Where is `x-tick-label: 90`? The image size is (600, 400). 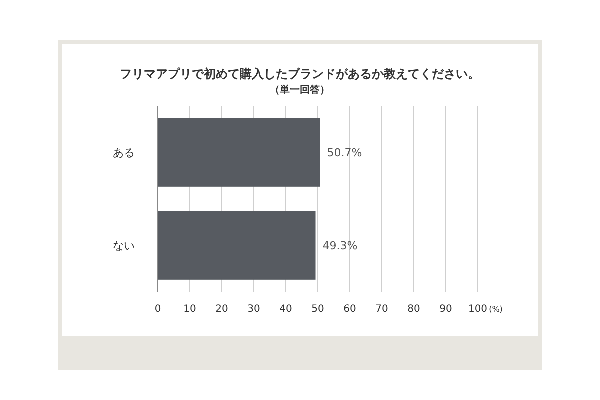
x-tick-label: 90 is located at coordinates (446, 309).